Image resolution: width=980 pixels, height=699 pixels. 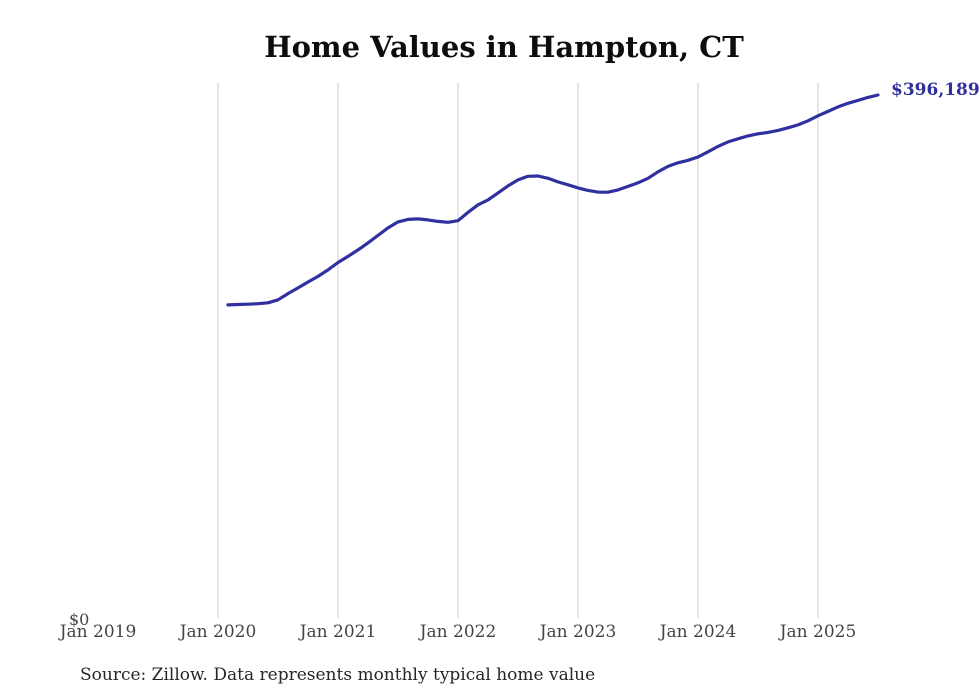 I want to click on x-axis-tick-label: Jan 2021, so click(x=338, y=632).